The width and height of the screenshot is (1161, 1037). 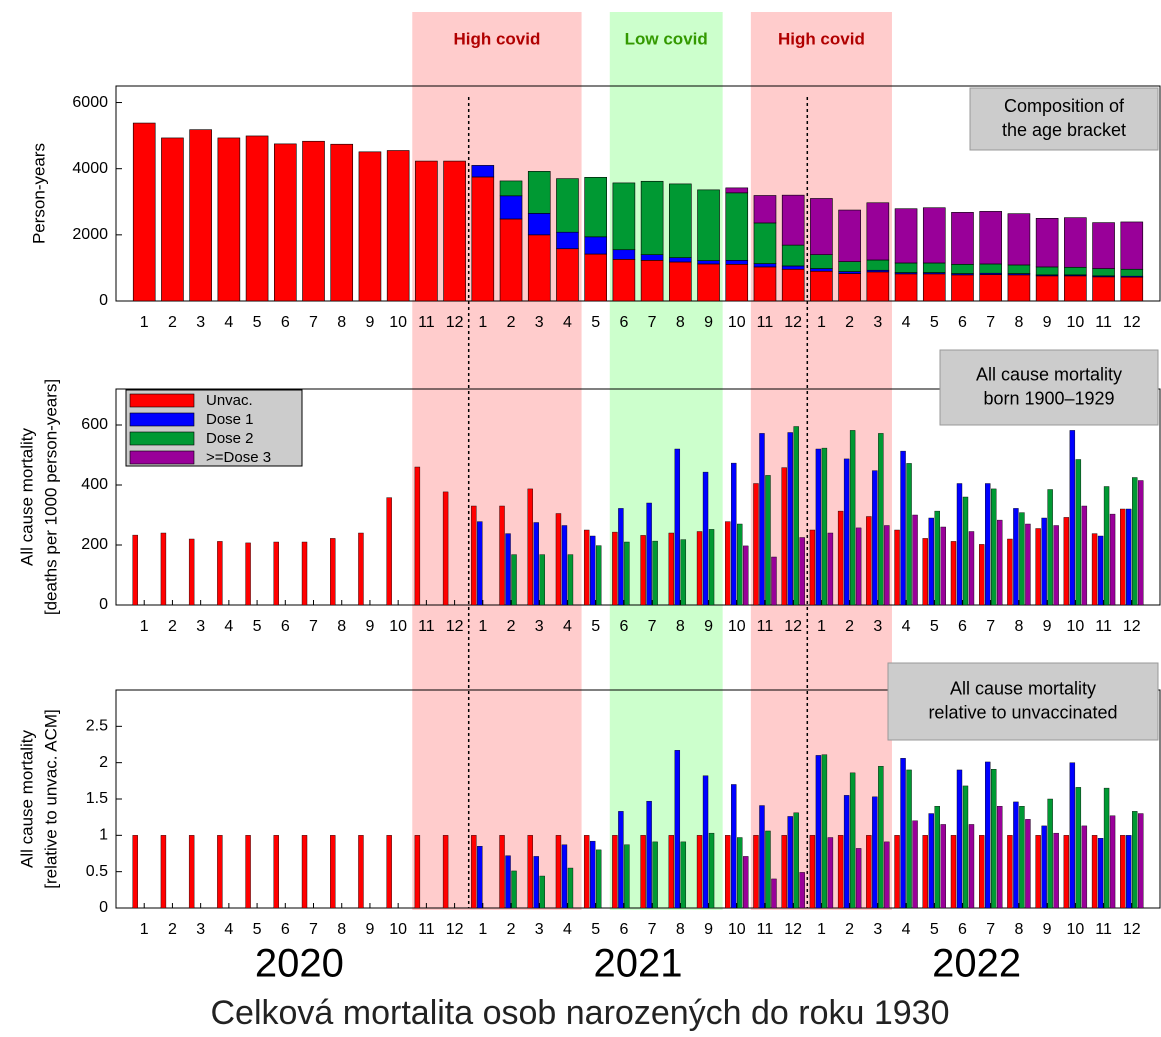 I want to click on y-tick-label: 2.5, so click(x=97, y=726).